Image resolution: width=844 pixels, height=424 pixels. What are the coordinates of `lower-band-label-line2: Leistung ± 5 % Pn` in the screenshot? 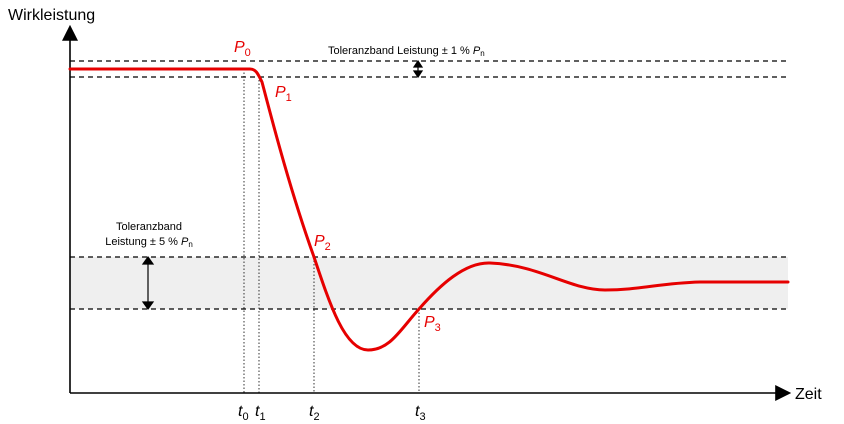 It's located at (149, 242).